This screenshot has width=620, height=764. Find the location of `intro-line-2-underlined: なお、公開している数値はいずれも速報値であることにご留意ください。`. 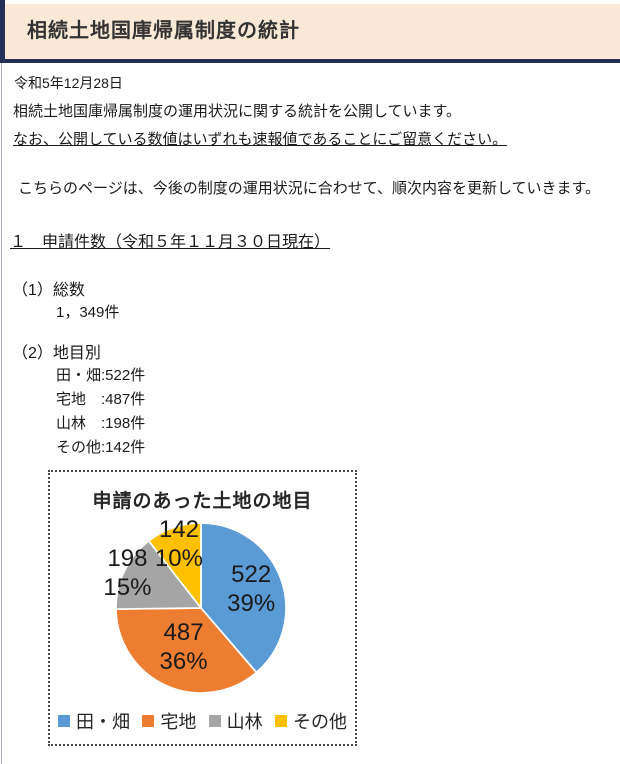

intro-line-2-underlined: なお、公開している数値はいずれも速報値であることにご留意ください。 is located at coordinates (260, 139).